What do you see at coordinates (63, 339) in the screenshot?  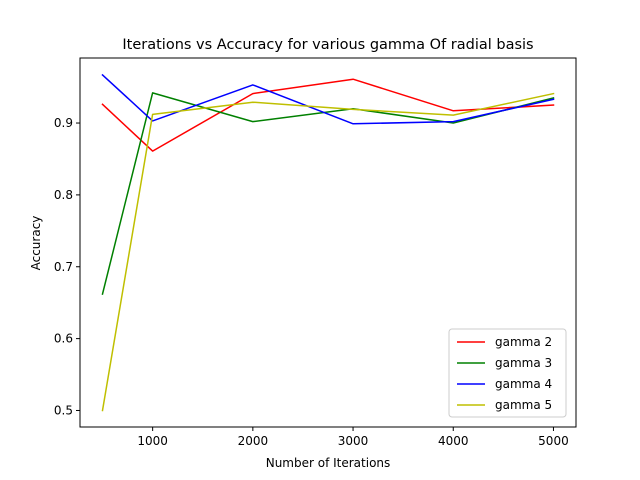 I see `y-tick-label: 0.6` at bounding box center [63, 339].